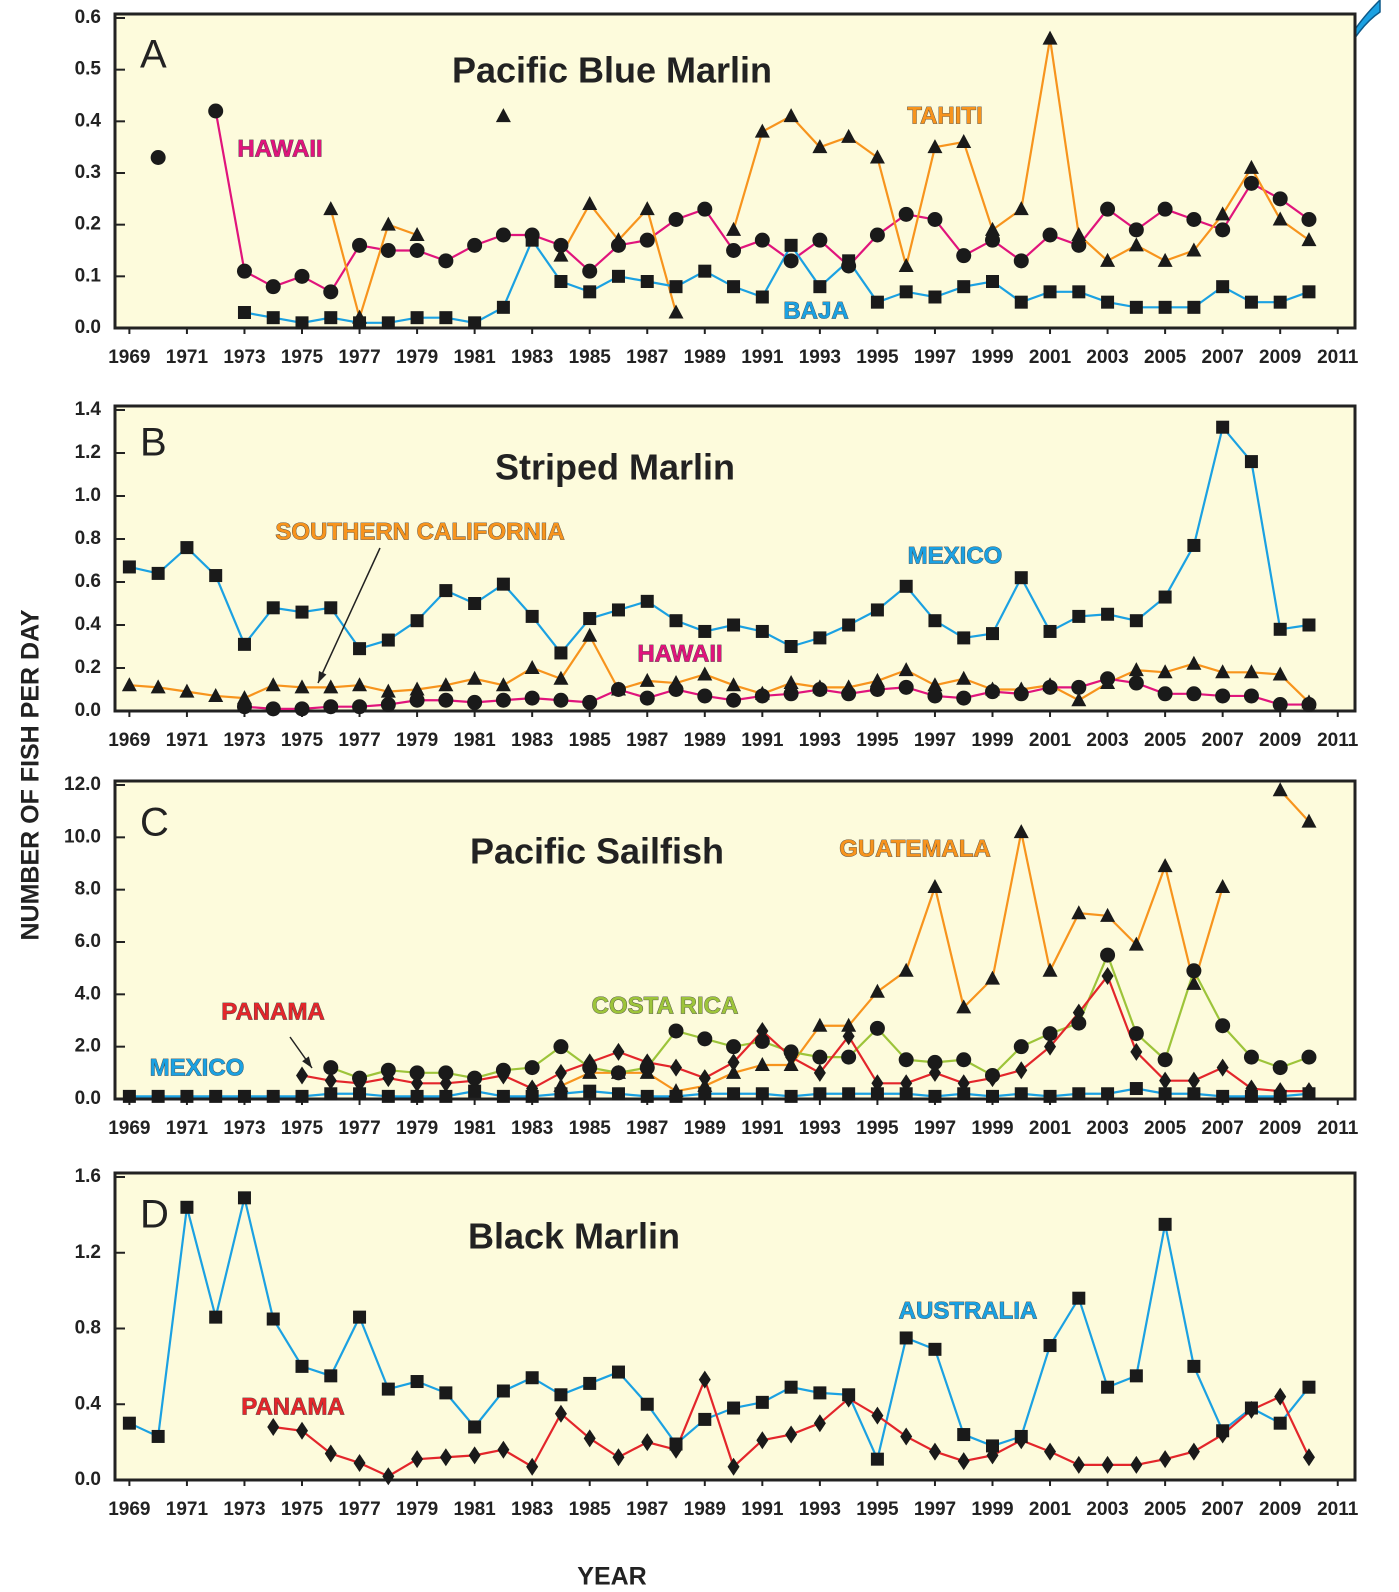 The image size is (1399, 1592). Describe the element at coordinates (612, 70) in the screenshot. I see `panel-title: Pacific Blue Marlin` at that location.